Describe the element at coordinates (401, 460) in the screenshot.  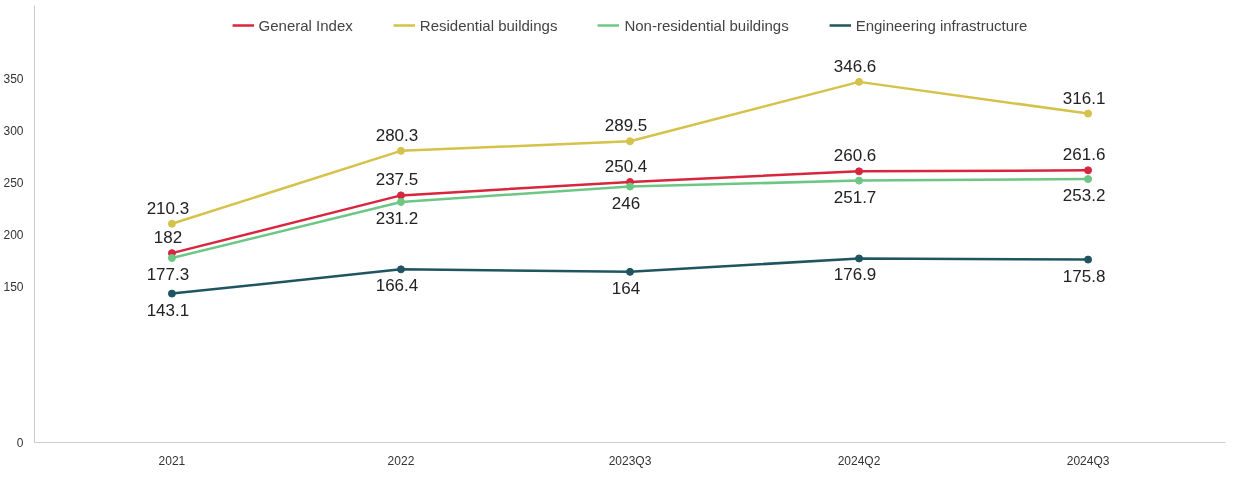
I see `x-tick-label: 2022` at that location.